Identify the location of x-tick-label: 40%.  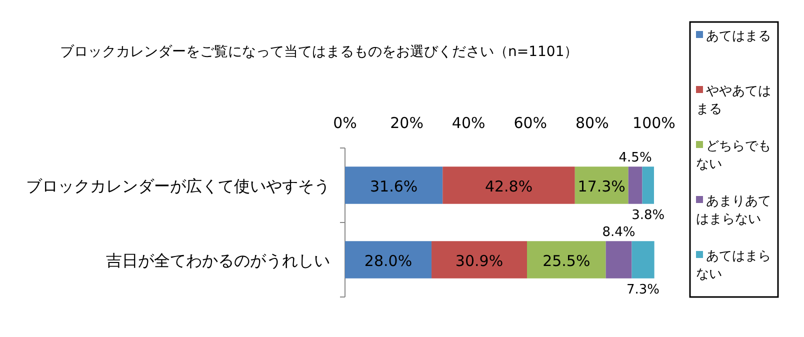
(469, 123).